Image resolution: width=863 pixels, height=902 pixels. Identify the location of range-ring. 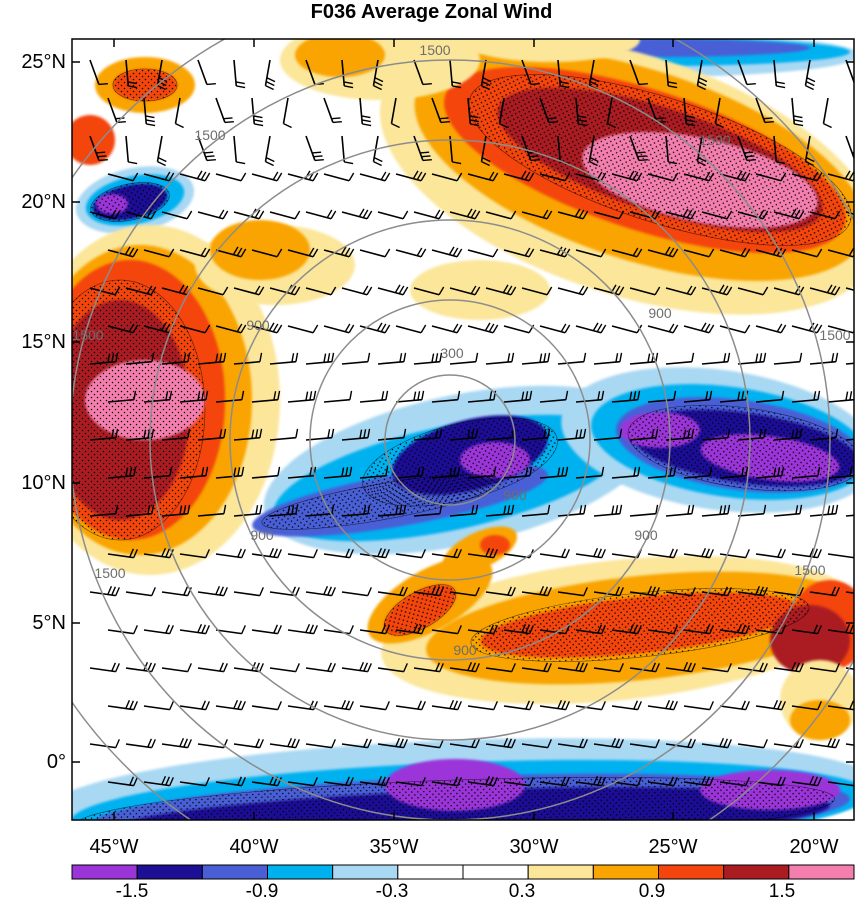
(450, 440).